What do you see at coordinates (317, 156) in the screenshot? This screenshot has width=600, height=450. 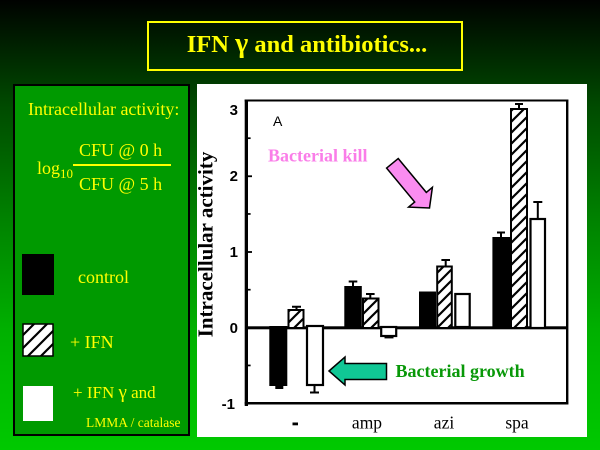 I see `svg-text: Bacterial kill` at bounding box center [317, 156].